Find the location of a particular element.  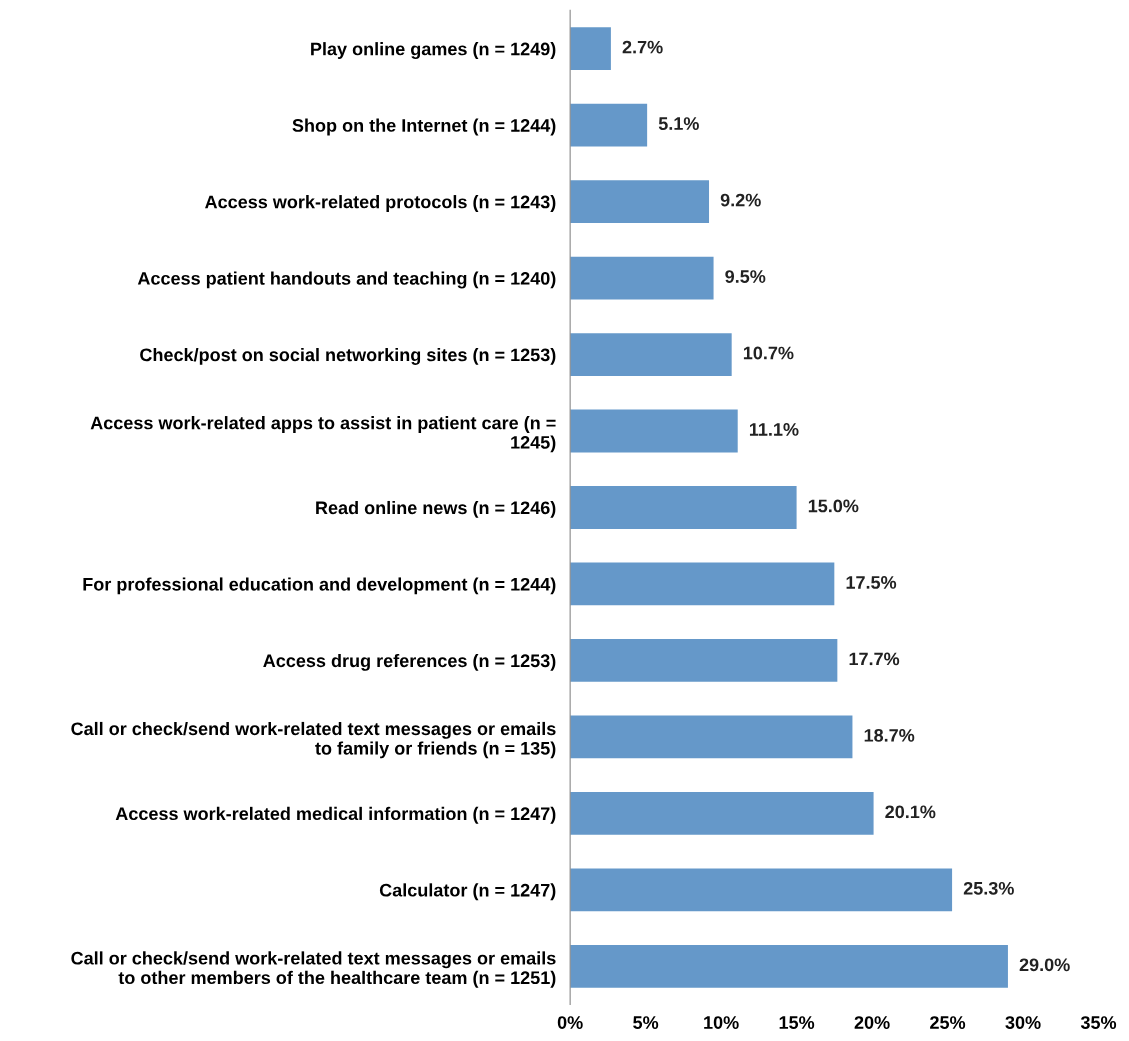

data-label: 17.7% is located at coordinates (874, 659).